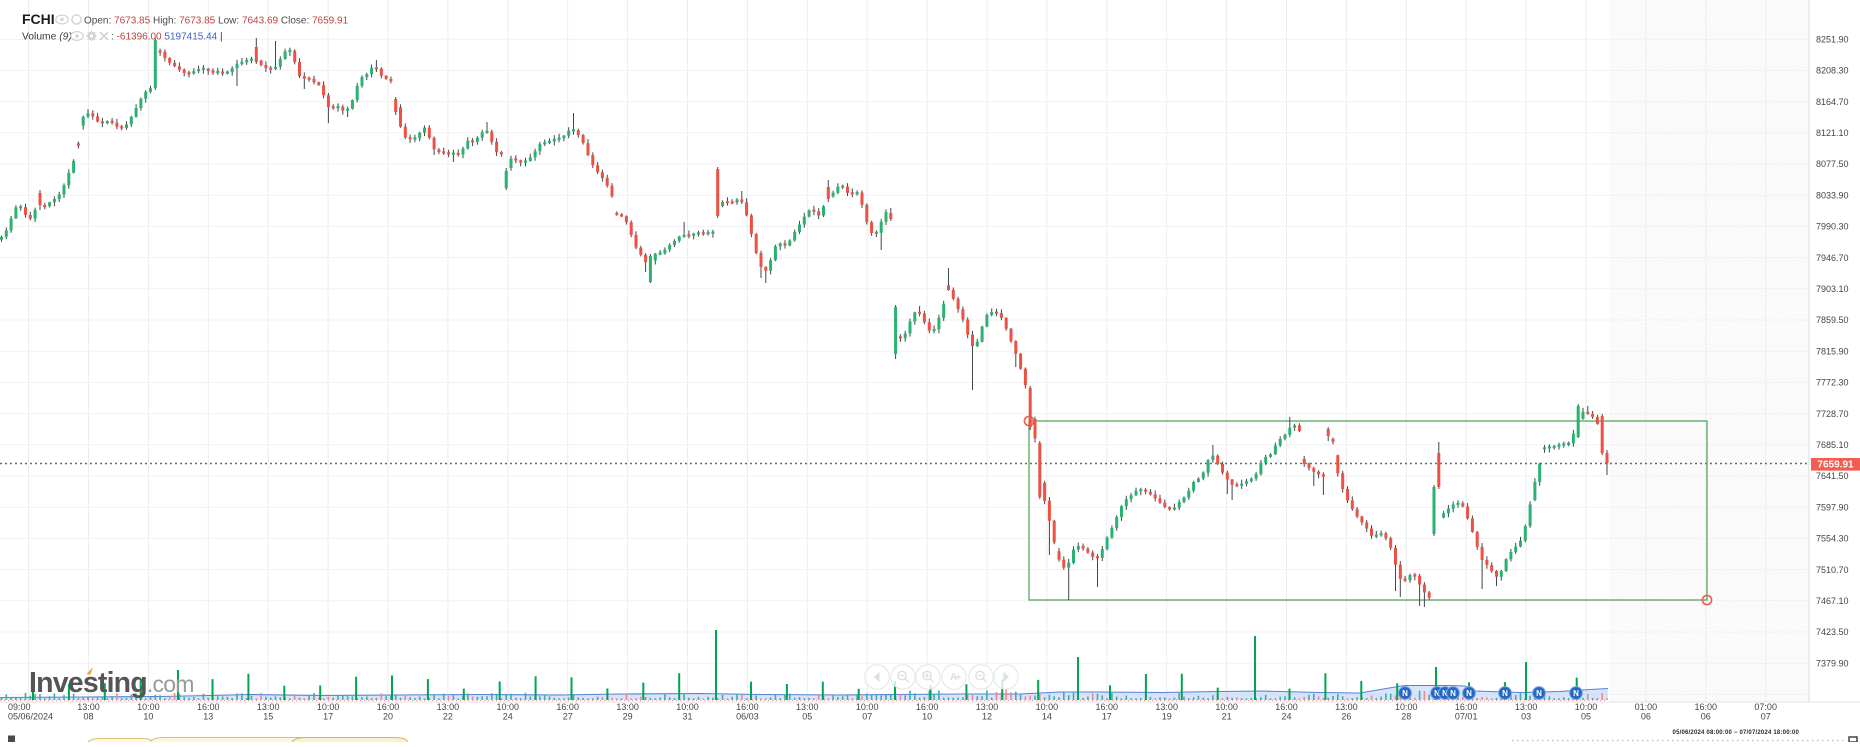  What do you see at coordinates (1832, 663) in the screenshot?
I see `svg-text: 7379.90` at bounding box center [1832, 663].